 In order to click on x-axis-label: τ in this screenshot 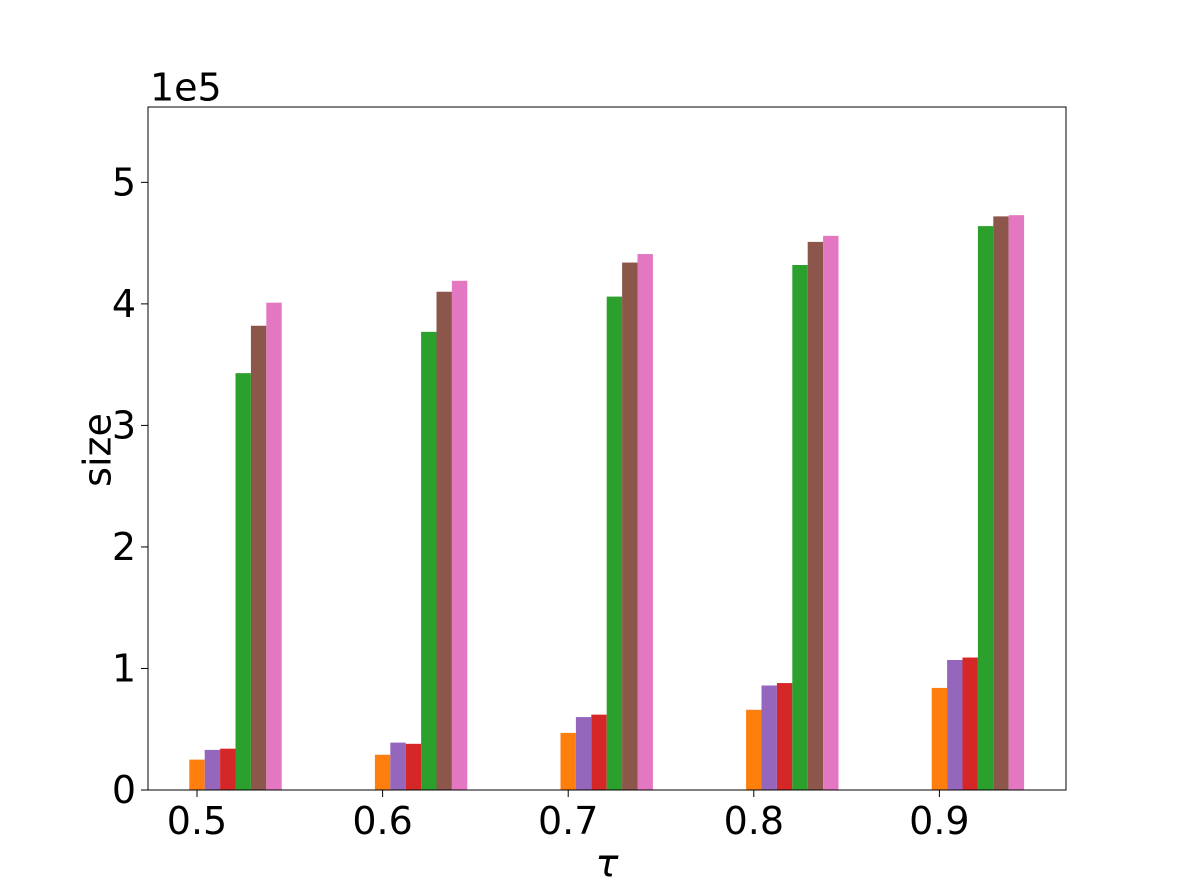, I will do `click(608, 864)`.